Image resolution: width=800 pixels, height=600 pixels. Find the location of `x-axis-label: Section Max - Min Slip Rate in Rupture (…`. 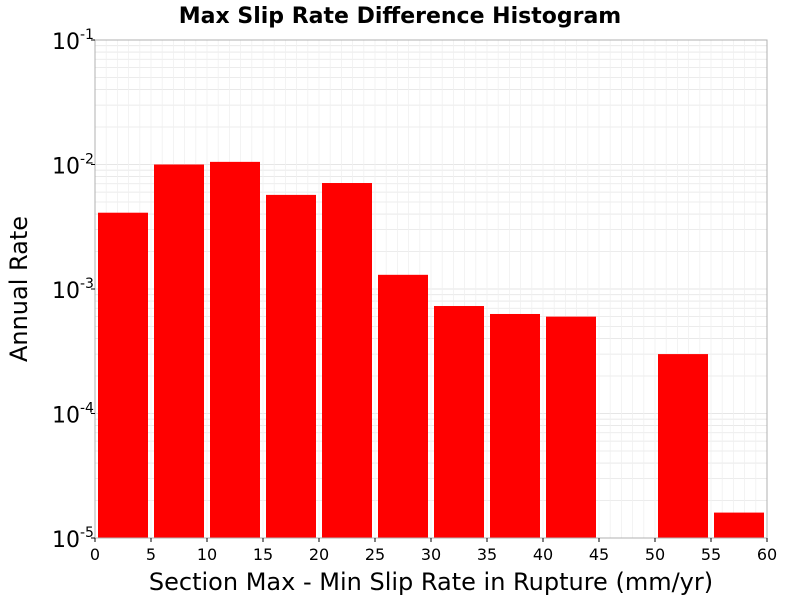

x-axis-label: Section Max - Min Slip Rate in Rupture (… is located at coordinates (431, 582).